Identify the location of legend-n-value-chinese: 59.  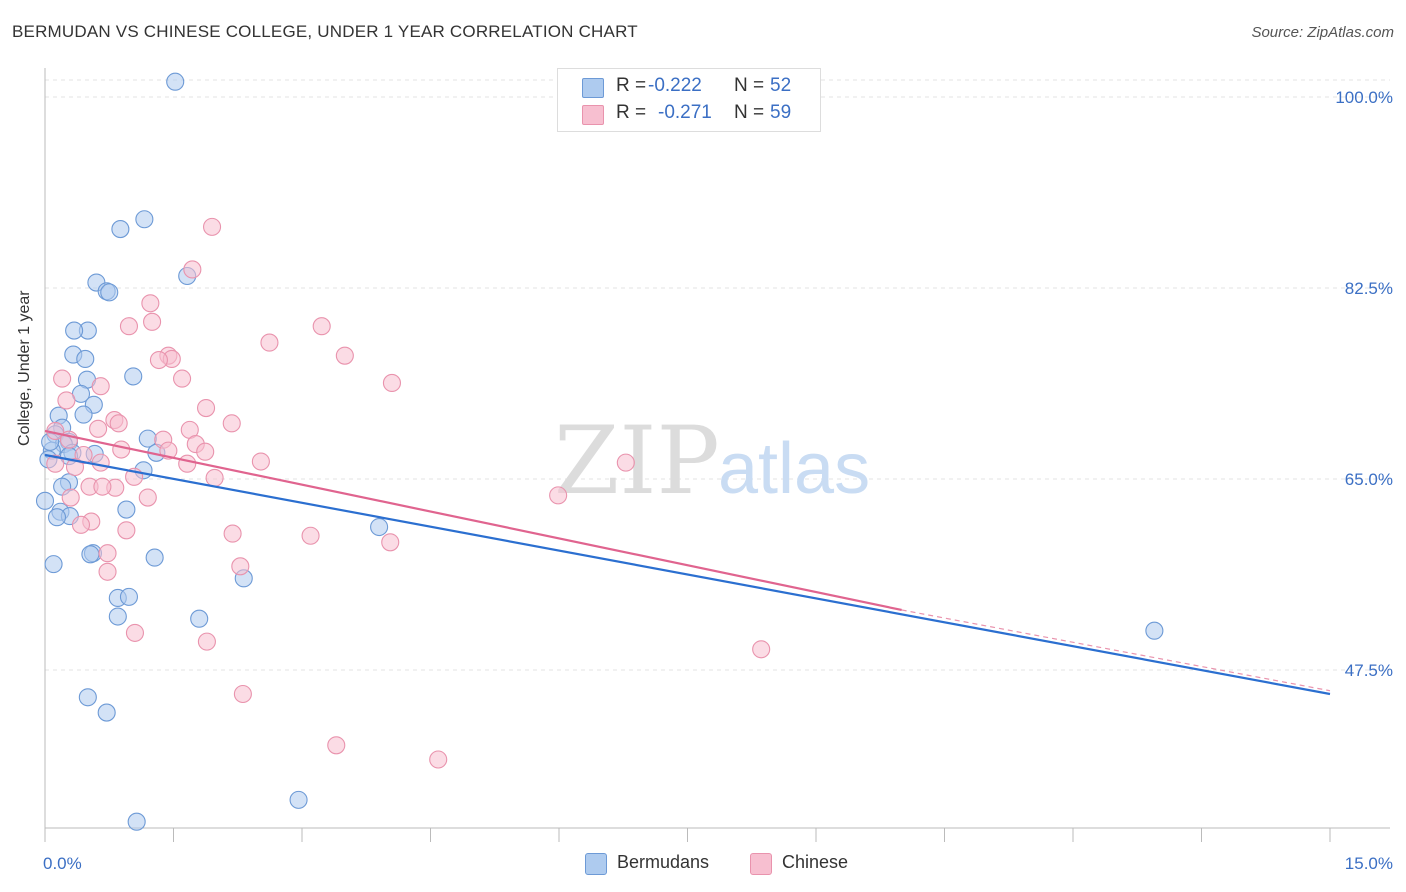
(781, 112).